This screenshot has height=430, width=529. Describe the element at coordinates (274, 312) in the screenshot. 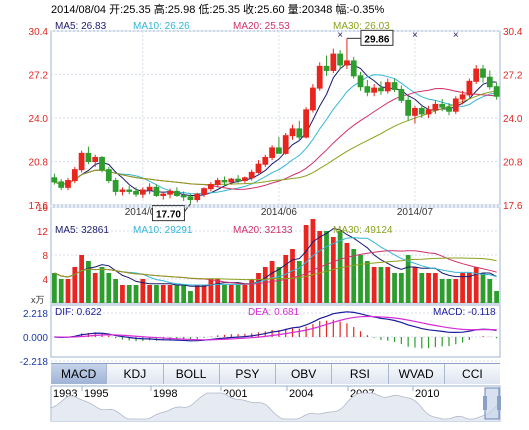

I see `macd-dea-label: DEA: 0.681` at that location.